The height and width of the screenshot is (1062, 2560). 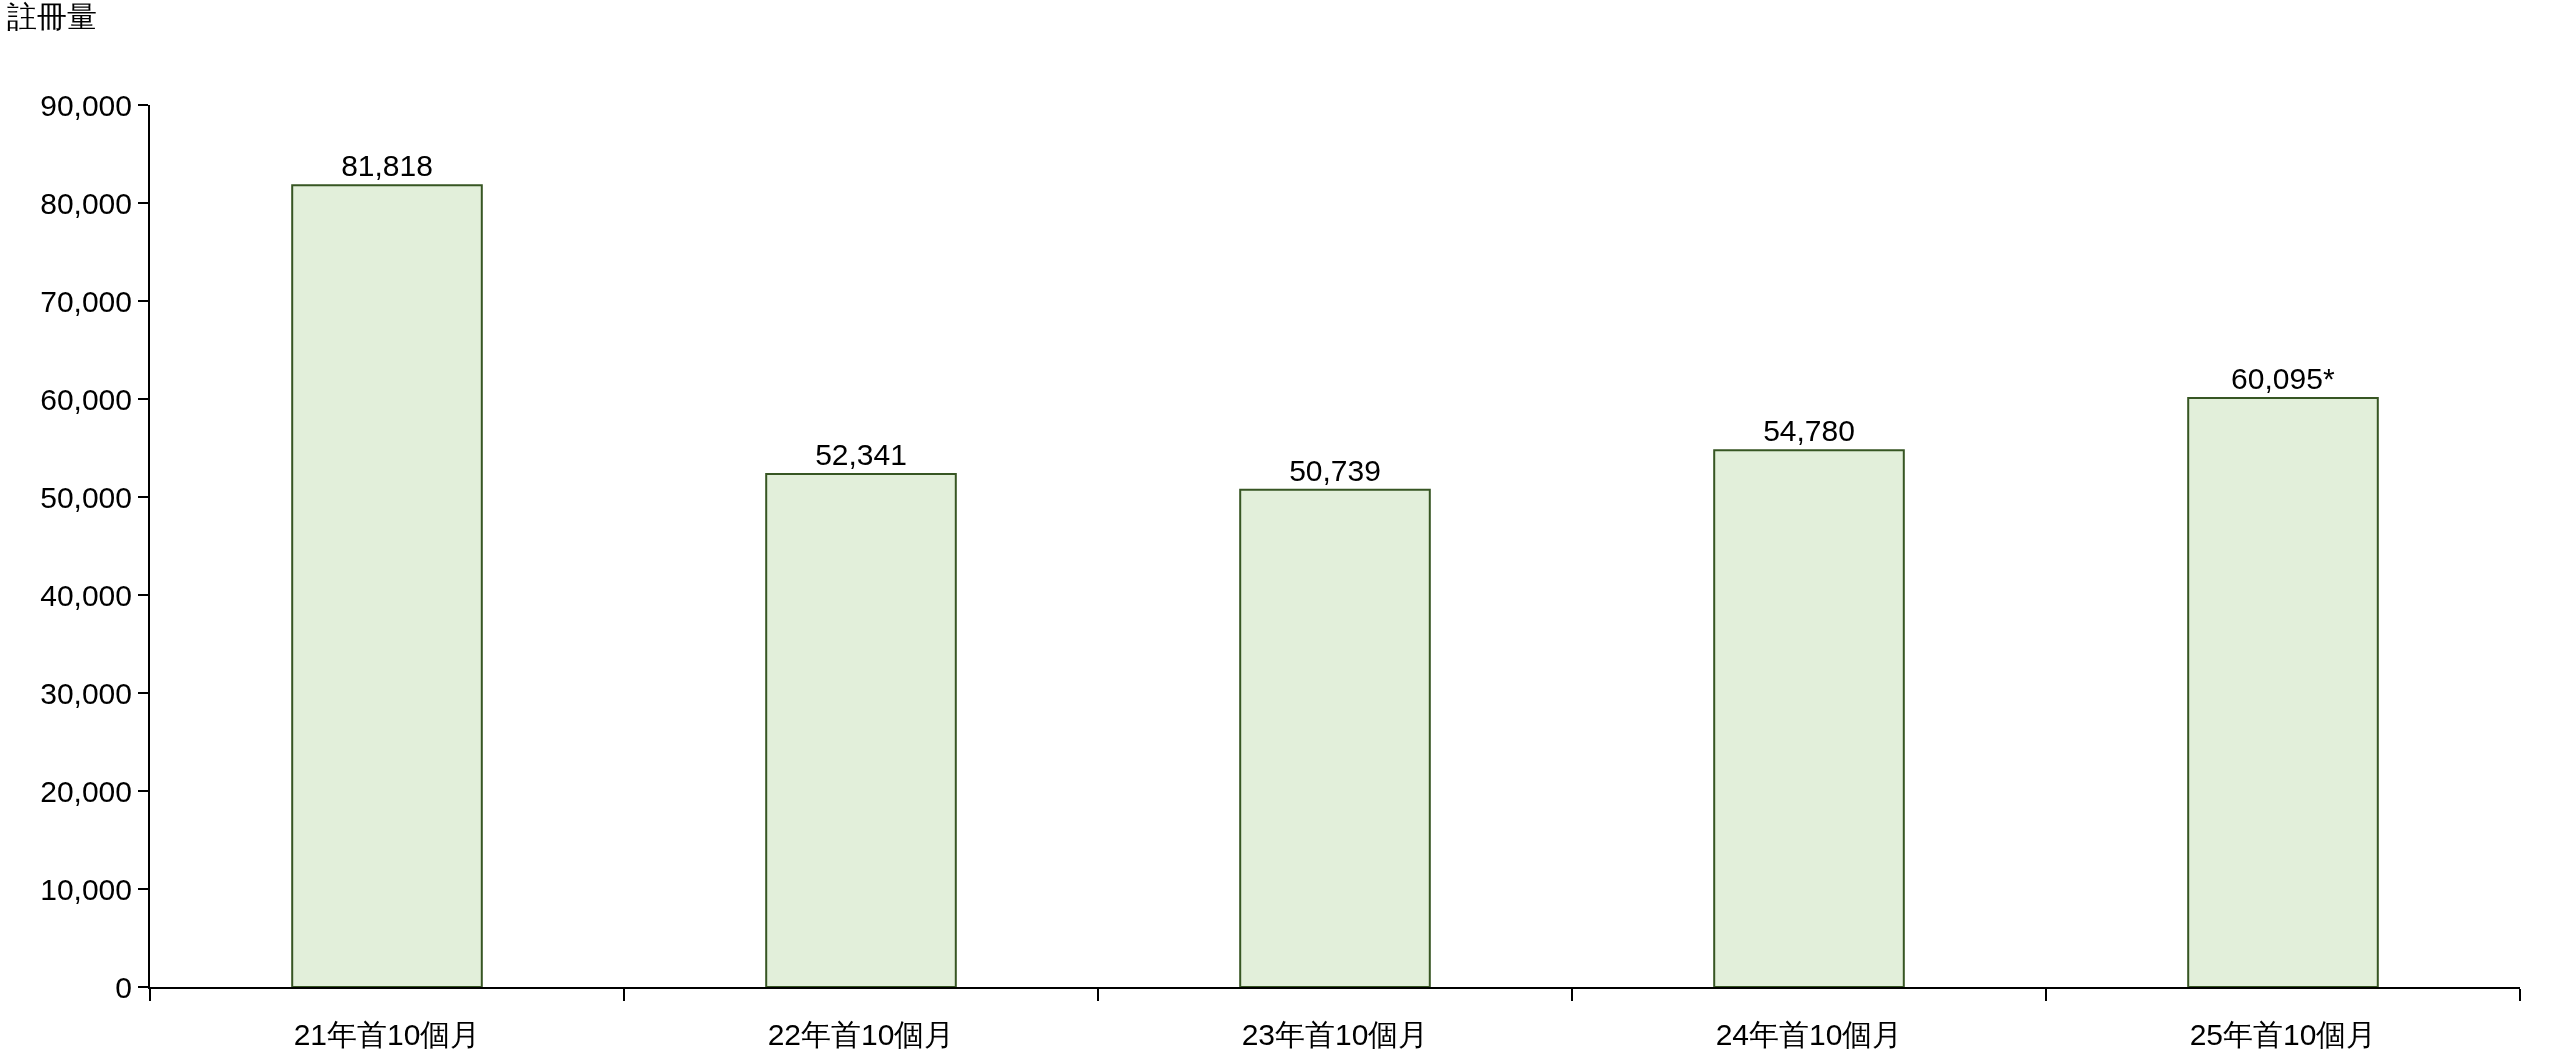 What do you see at coordinates (86, 203) in the screenshot?
I see `y-tick-label: 80,000` at bounding box center [86, 203].